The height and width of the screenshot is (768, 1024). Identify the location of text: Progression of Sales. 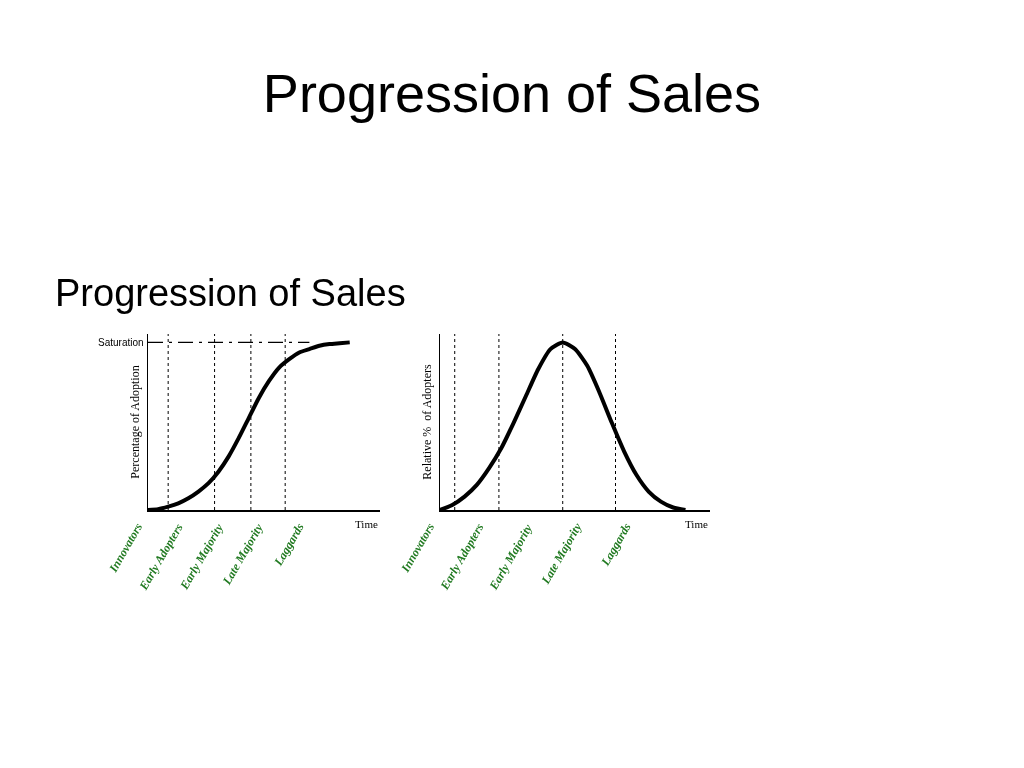
(512, 93).